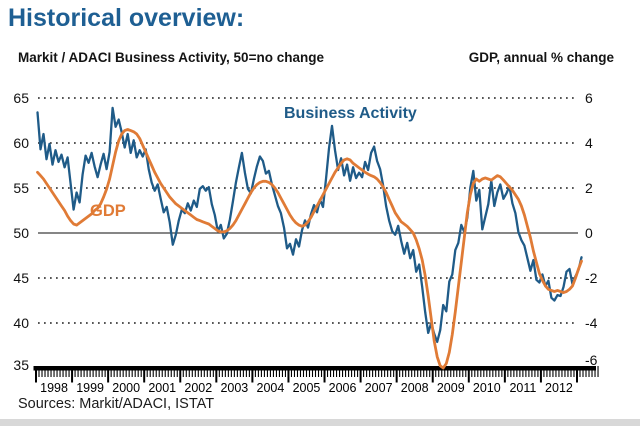  Describe the element at coordinates (314, 368) in the screenshot. I see `x-axis-bar` at that location.